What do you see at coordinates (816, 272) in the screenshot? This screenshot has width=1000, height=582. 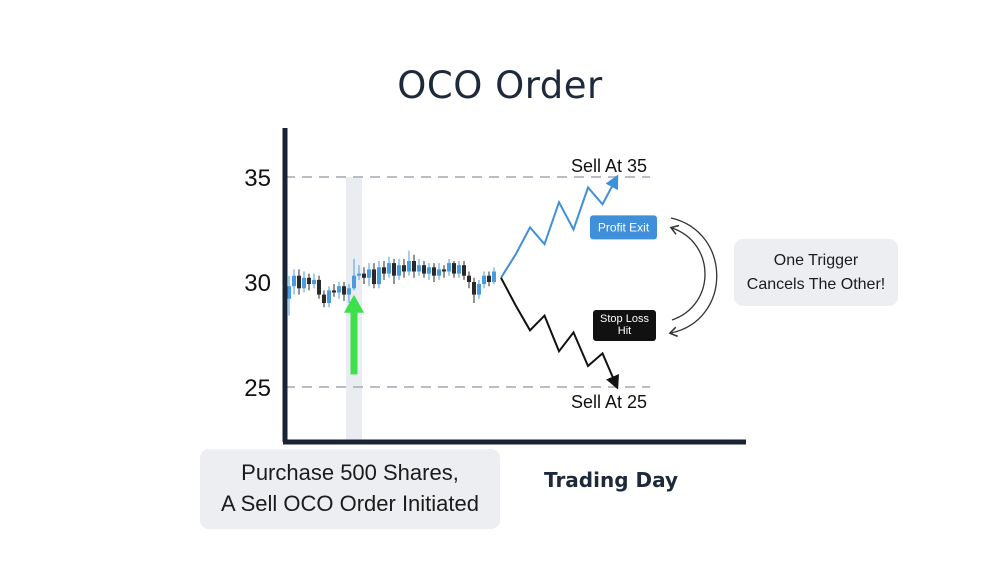 I see `cancel-note-callout: One Trigger Cancels The Other!` at bounding box center [816, 272].